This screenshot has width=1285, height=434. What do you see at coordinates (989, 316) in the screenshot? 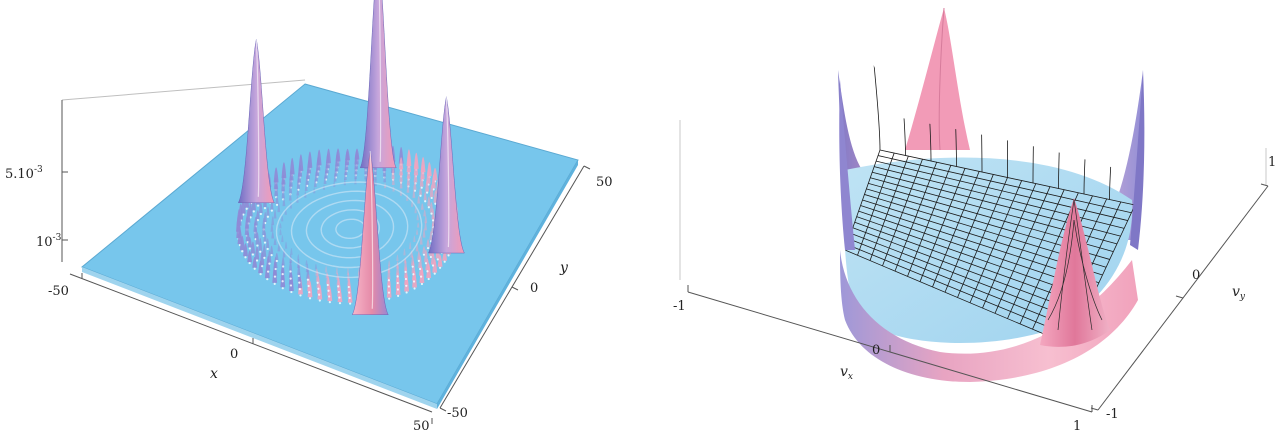
I see `right-front-rim` at bounding box center [989, 316].